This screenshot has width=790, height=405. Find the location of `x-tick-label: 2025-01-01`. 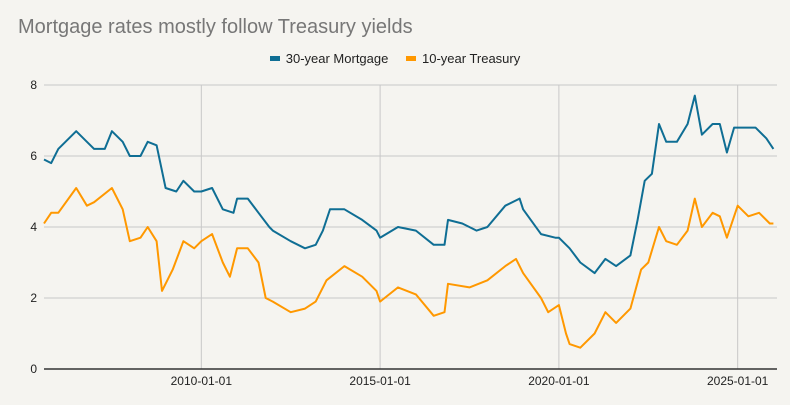

x-tick-label: 2025-01-01 is located at coordinates (738, 381).